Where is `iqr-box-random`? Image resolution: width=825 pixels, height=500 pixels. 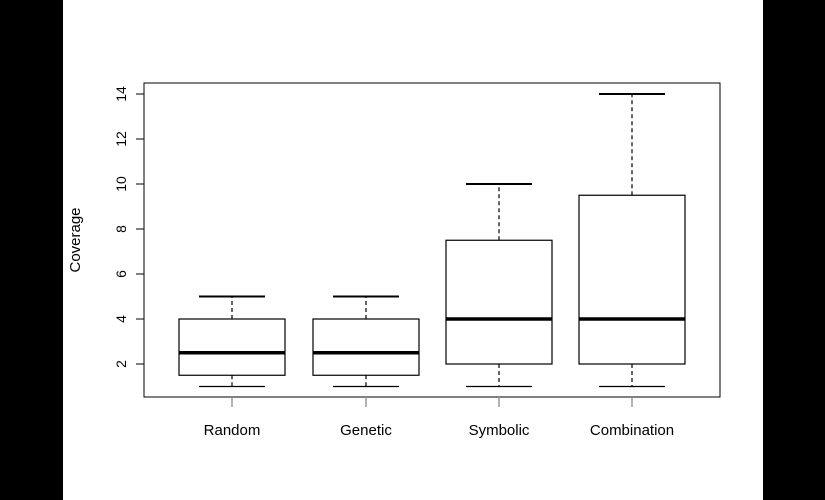
iqr-box-random is located at coordinates (232, 347).